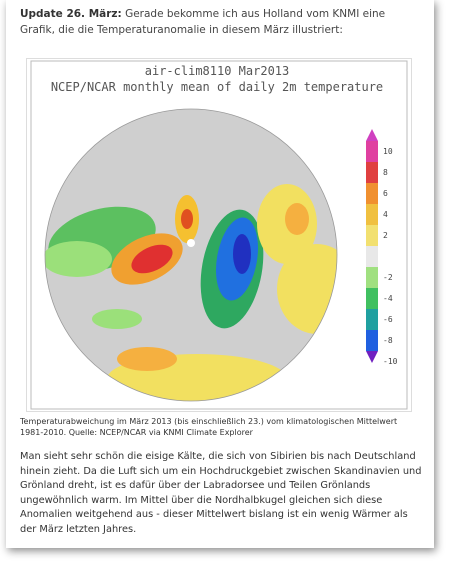 The image size is (450, 569). I want to click on colorbar-tick-label: 6, so click(385, 193).